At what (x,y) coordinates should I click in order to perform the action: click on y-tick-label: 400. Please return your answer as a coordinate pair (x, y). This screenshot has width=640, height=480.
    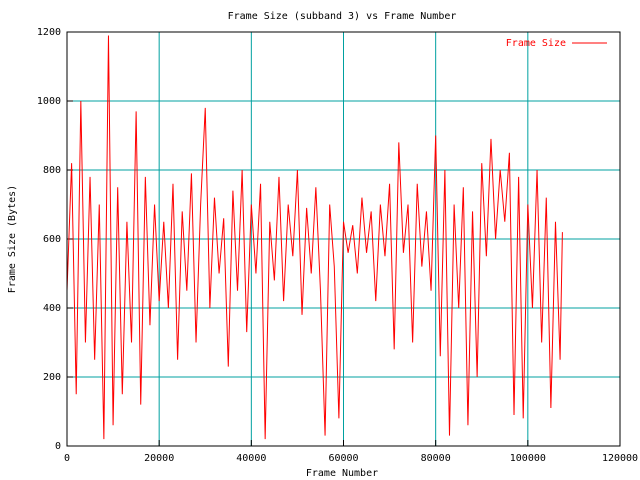
    Looking at the image, I should click on (52, 308).